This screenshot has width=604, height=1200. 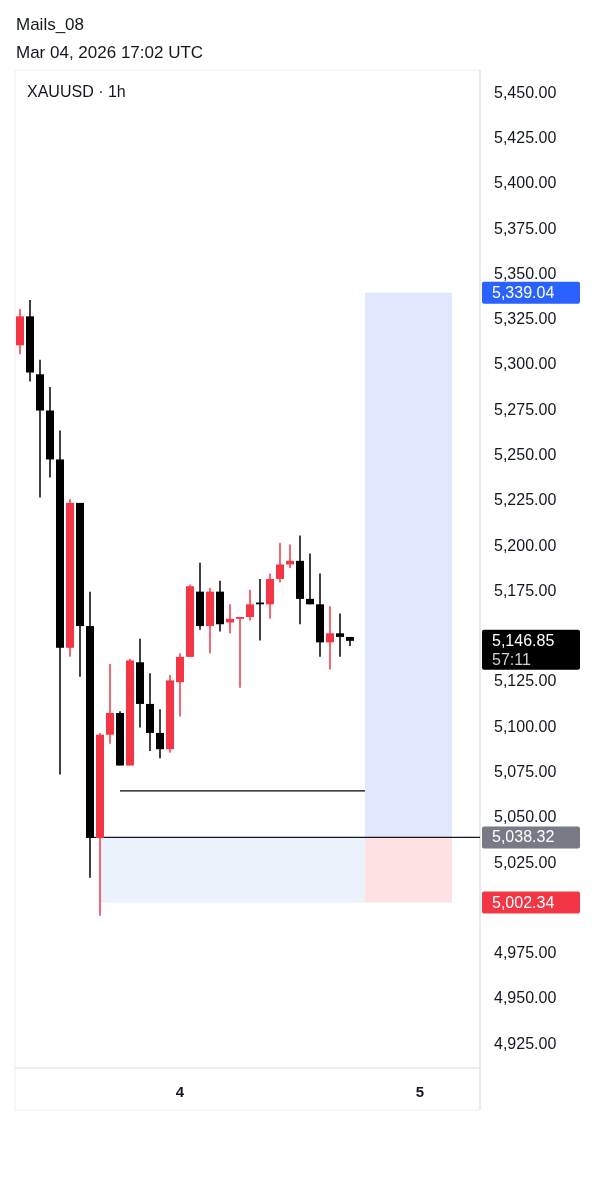 What do you see at coordinates (420, 1091) in the screenshot?
I see `x-tick-label: 5` at bounding box center [420, 1091].